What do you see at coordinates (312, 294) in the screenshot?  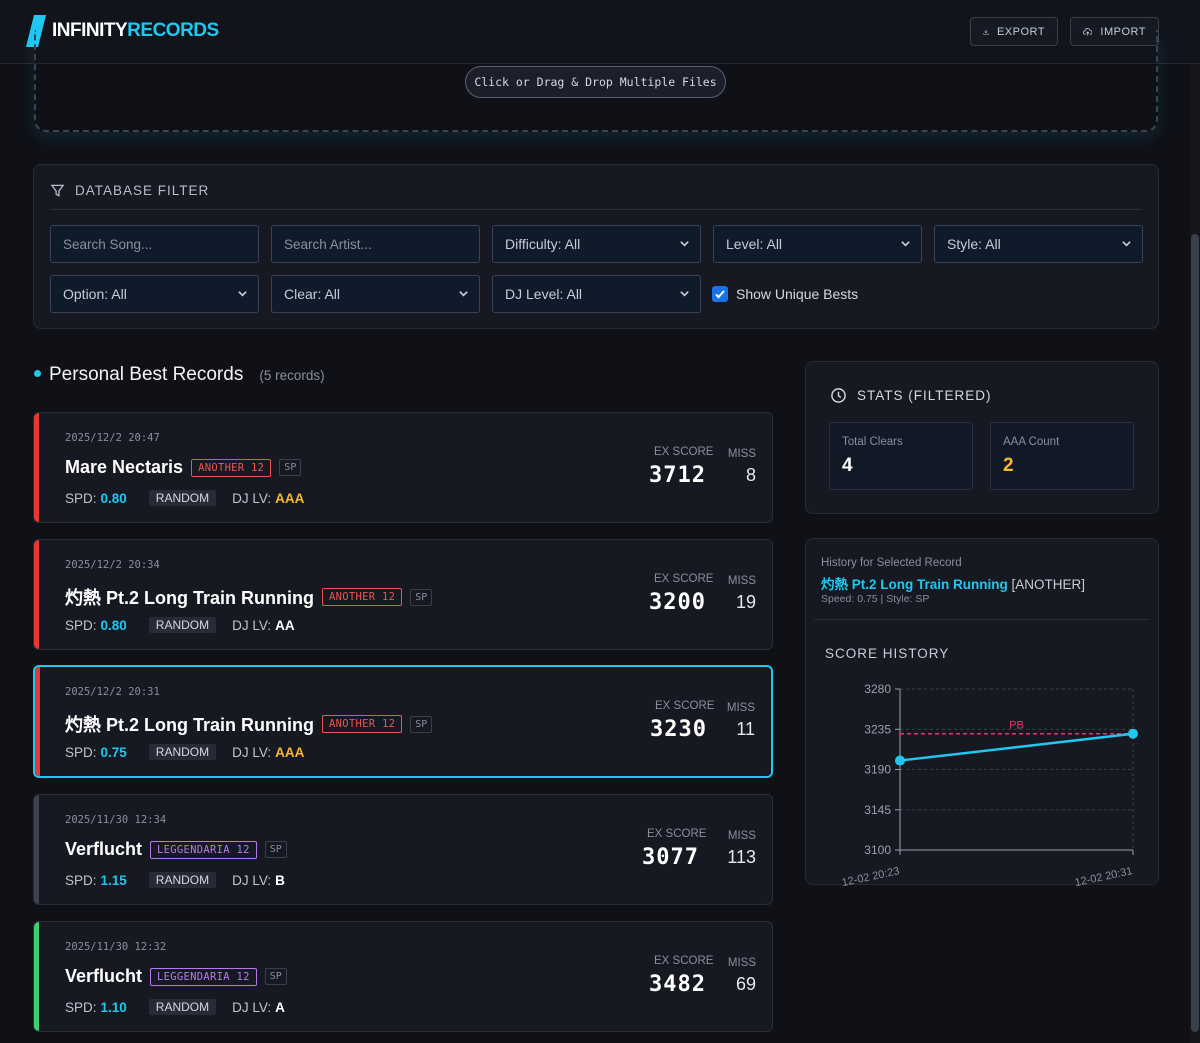 I see `clear-select-value: Clear: All` at bounding box center [312, 294].